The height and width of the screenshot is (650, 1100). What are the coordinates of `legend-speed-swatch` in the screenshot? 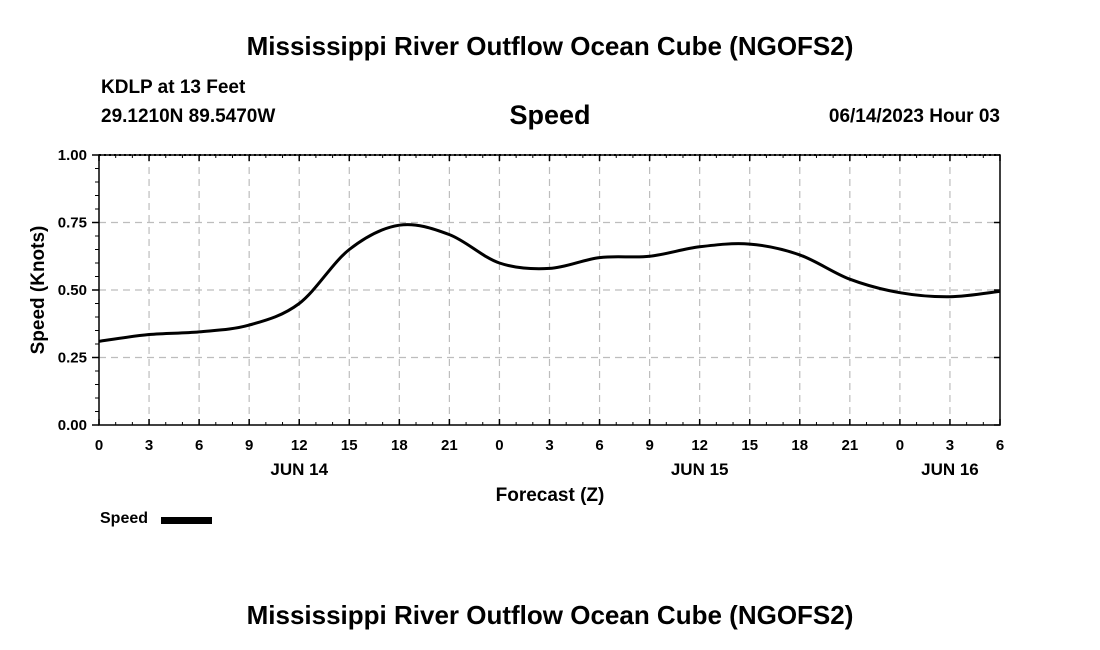 It's located at (186, 520).